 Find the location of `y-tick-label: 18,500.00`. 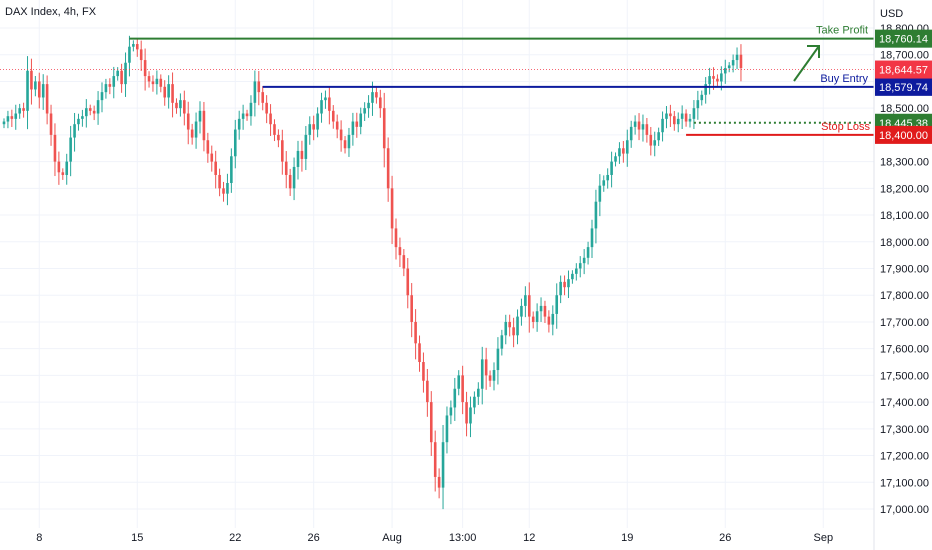

y-tick-label: 18,500.00 is located at coordinates (904, 109).